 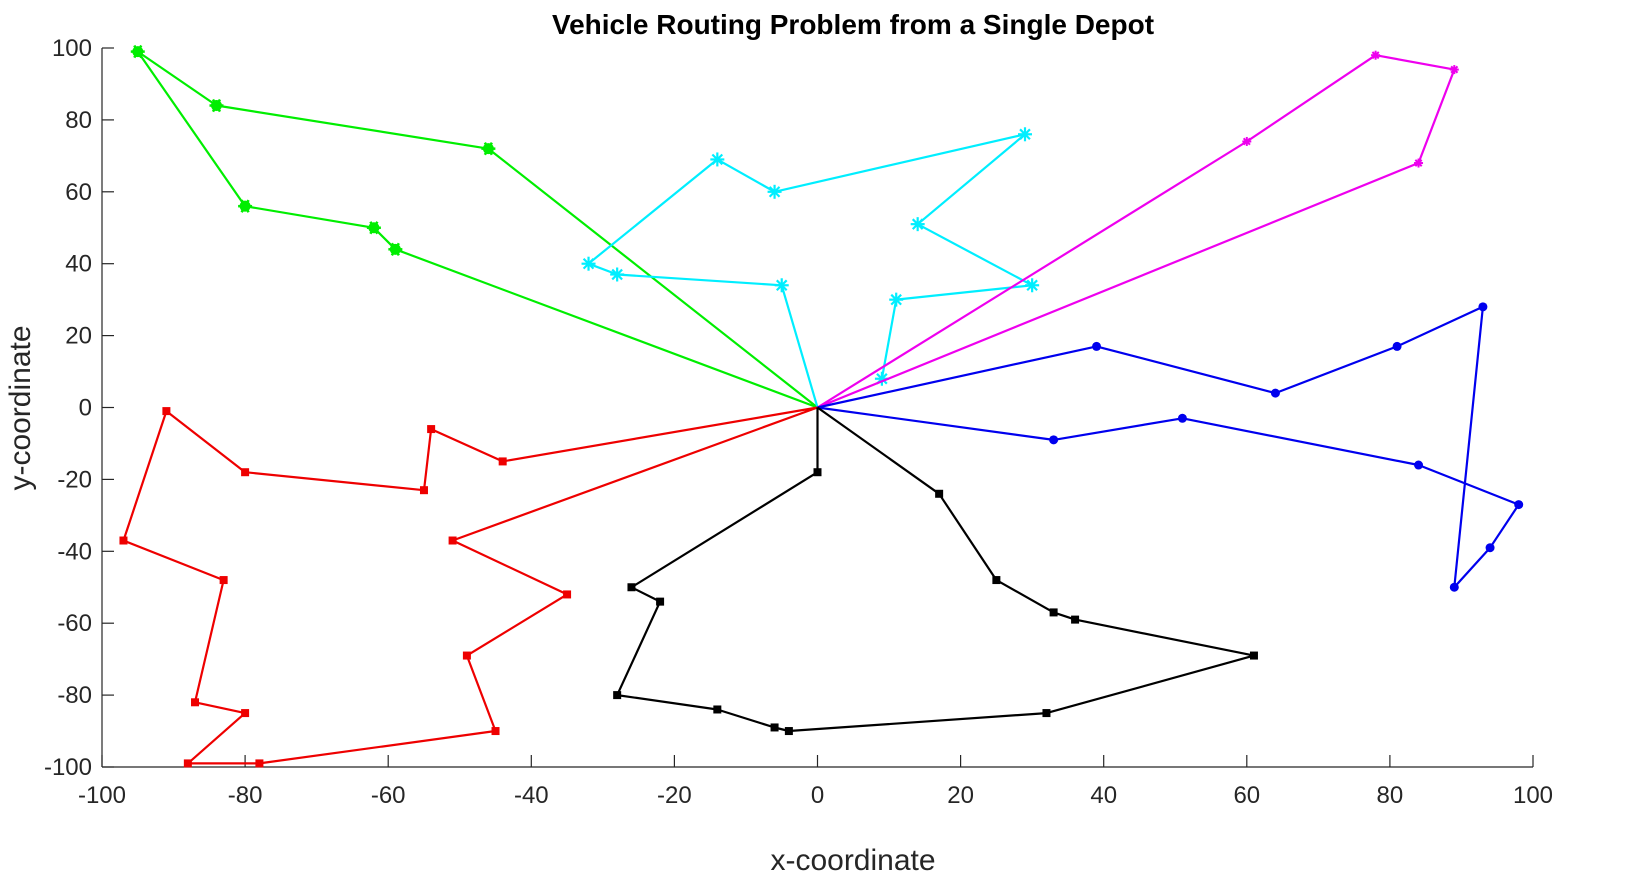 I want to click on y-tick-label: 80, so click(x=78, y=120).